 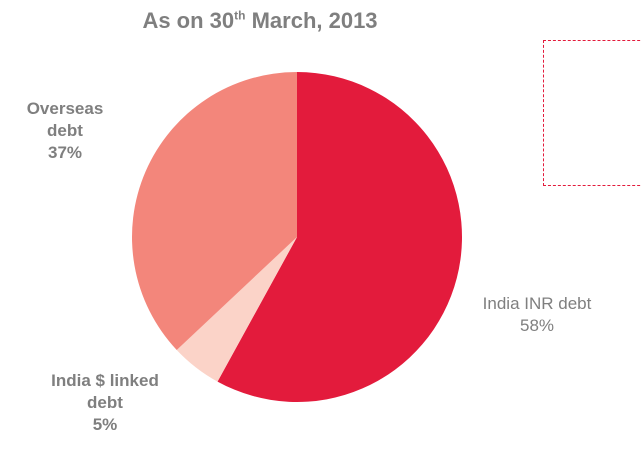 I want to click on slice-label-india-inr-debt: India INR debt 58%, so click(x=537, y=314).